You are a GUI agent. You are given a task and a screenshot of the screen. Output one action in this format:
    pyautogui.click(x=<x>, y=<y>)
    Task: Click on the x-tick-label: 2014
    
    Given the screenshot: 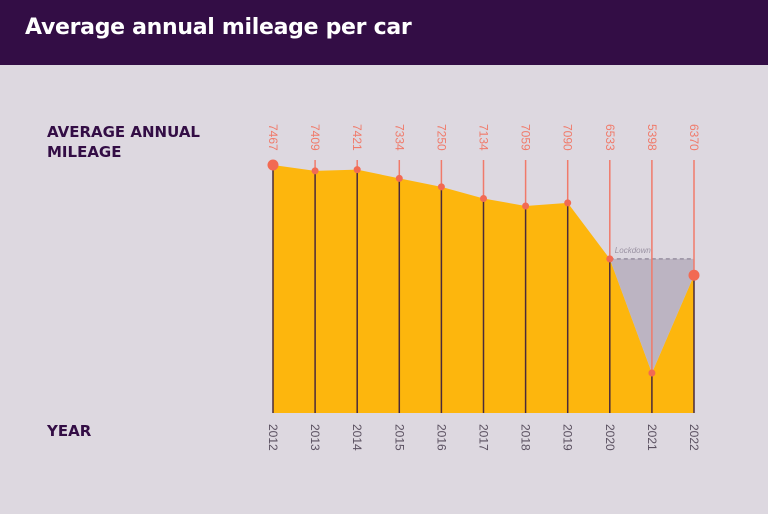 What is the action you would take?
    pyautogui.click(x=357, y=437)
    